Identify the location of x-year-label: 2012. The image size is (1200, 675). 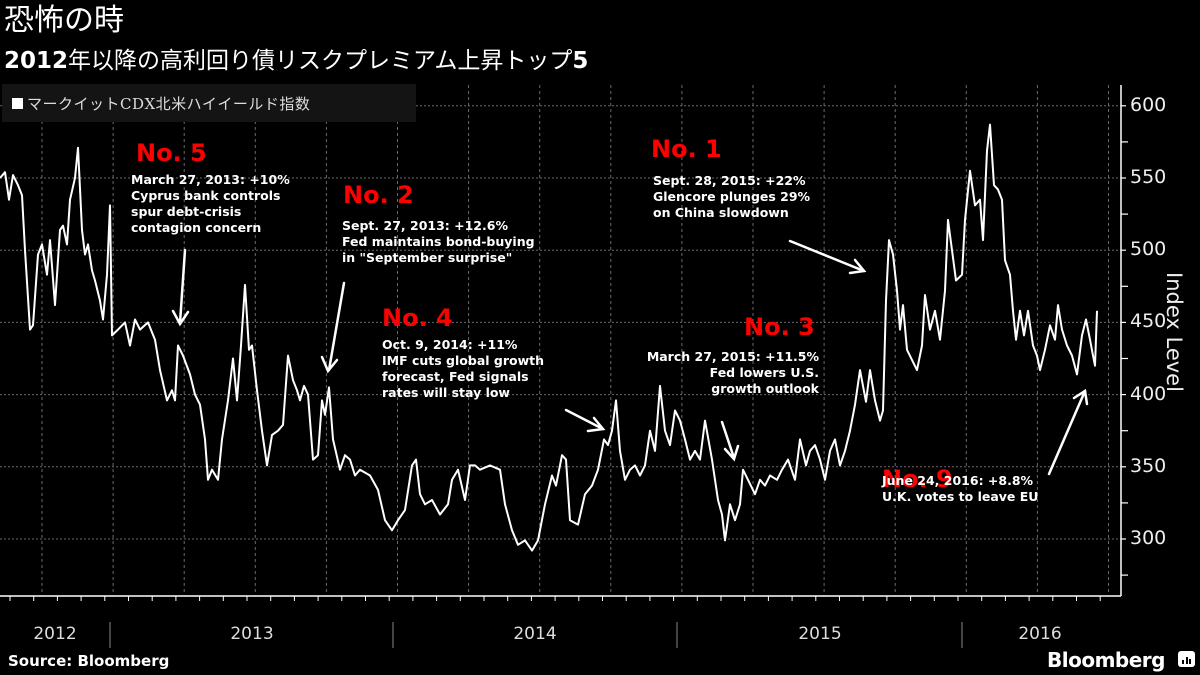
(55, 634).